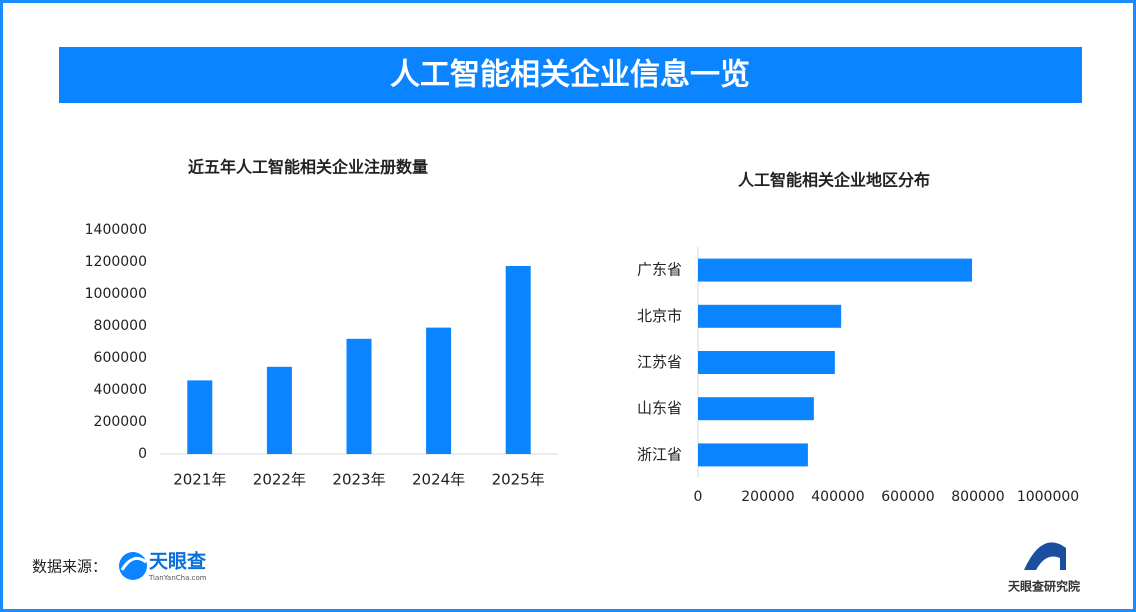 The width and height of the screenshot is (1136, 612). What do you see at coordinates (142, 454) in the screenshot?
I see `y-tick-label: 0` at bounding box center [142, 454].